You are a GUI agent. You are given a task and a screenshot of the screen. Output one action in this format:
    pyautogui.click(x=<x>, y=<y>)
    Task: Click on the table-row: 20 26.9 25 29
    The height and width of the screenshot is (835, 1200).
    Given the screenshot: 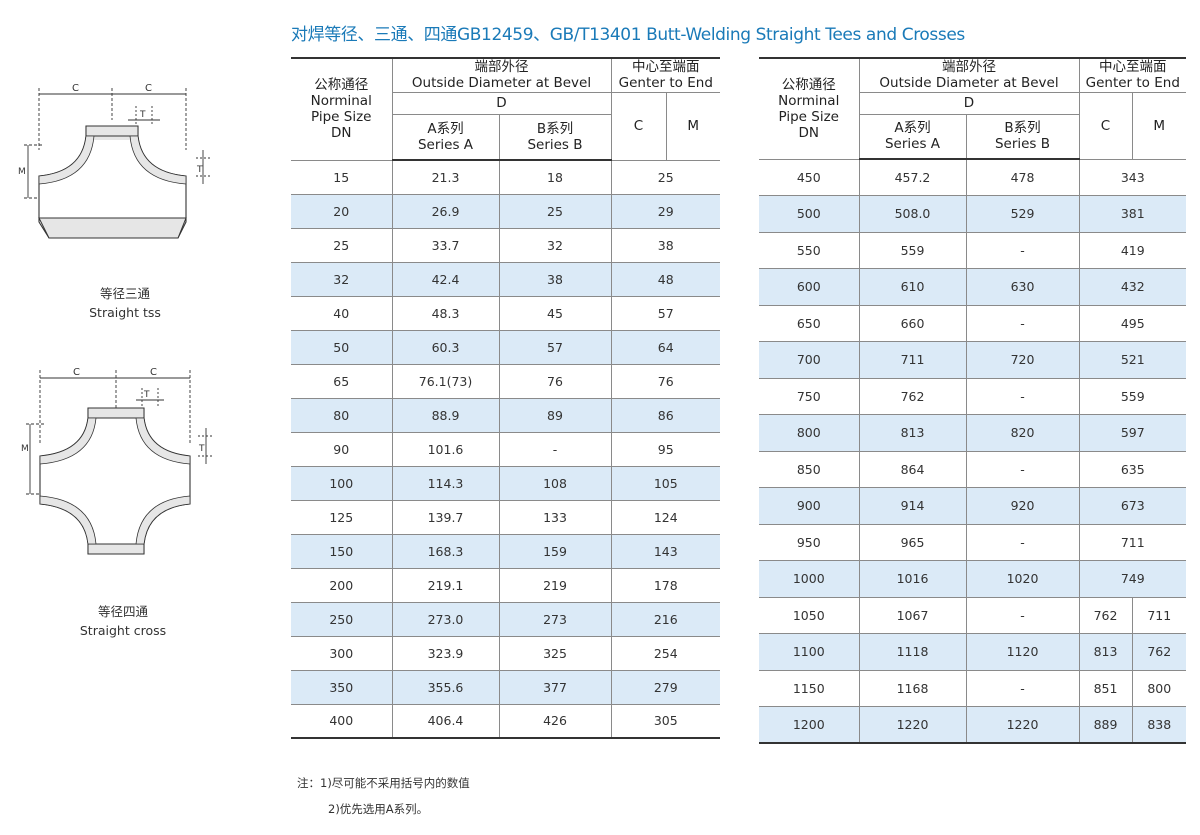 What is the action you would take?
    pyautogui.click(x=506, y=211)
    